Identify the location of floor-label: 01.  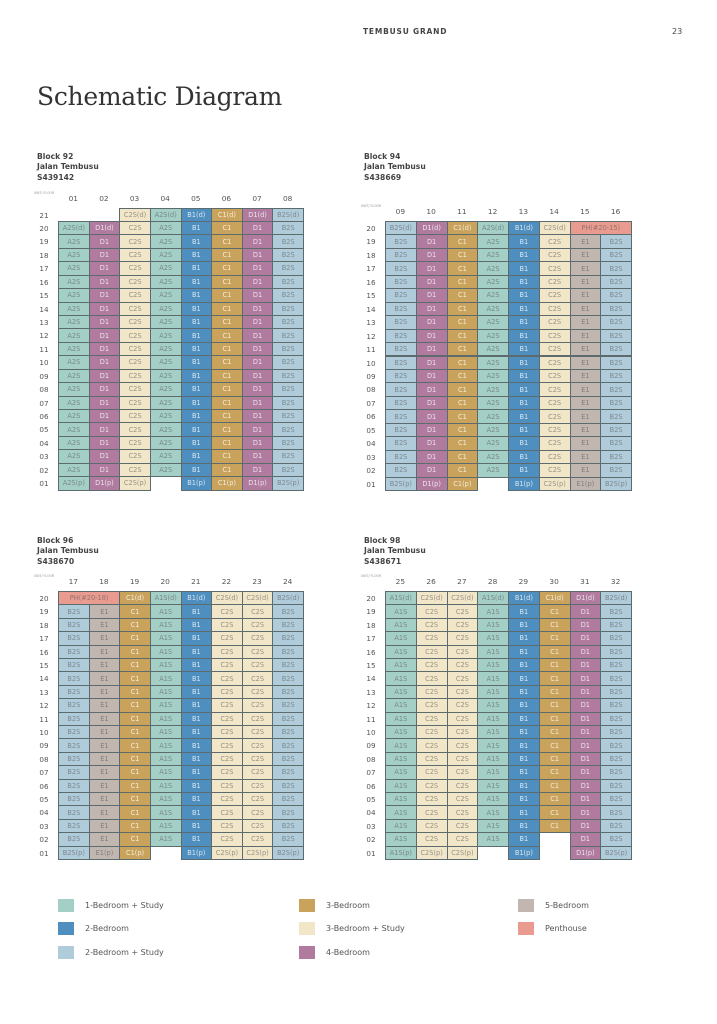
(371, 853).